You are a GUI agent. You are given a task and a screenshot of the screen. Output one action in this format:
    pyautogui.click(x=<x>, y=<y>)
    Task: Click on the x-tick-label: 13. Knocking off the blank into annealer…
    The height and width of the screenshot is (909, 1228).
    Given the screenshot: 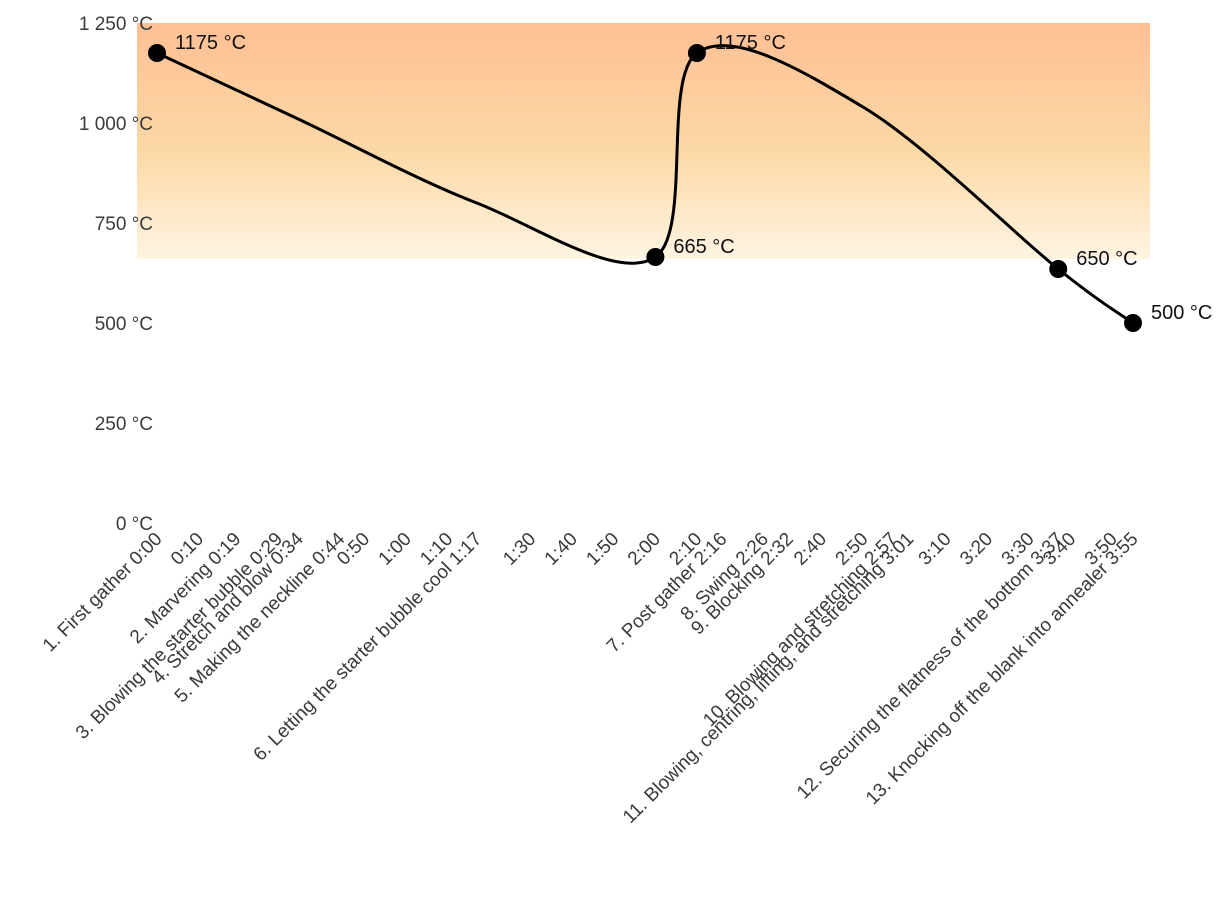 What is the action you would take?
    pyautogui.click(x=1002, y=669)
    